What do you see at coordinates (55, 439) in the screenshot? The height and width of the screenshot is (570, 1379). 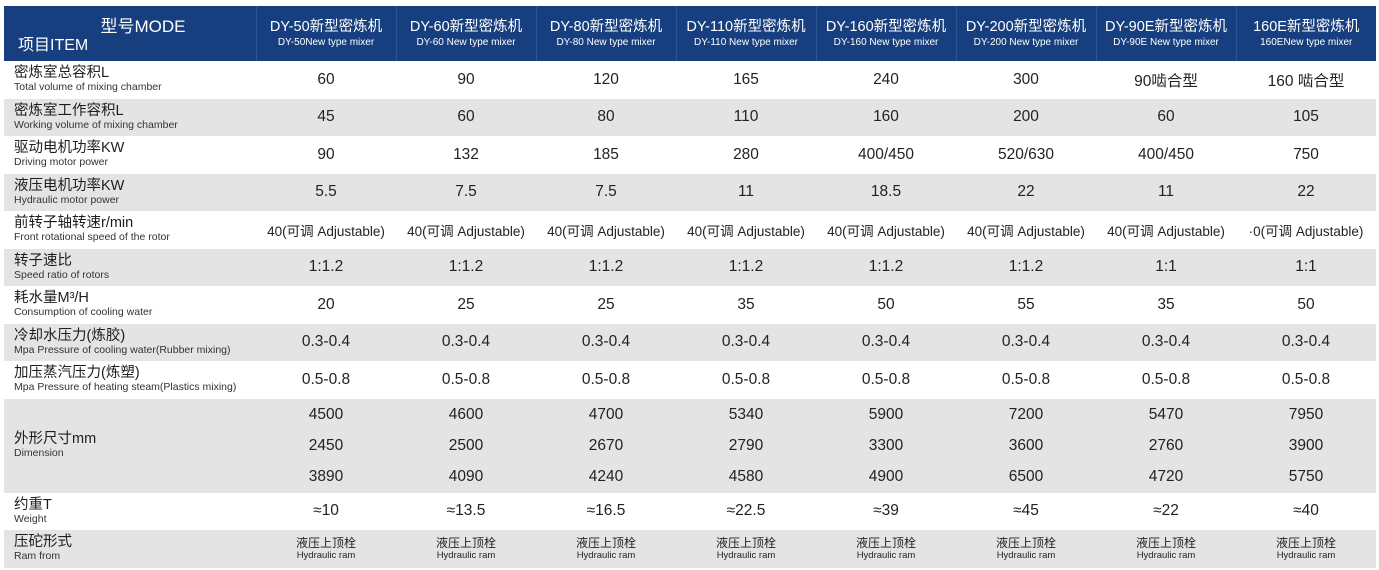 I see `row-label-cn: 外形尺寸mm` at bounding box center [55, 439].